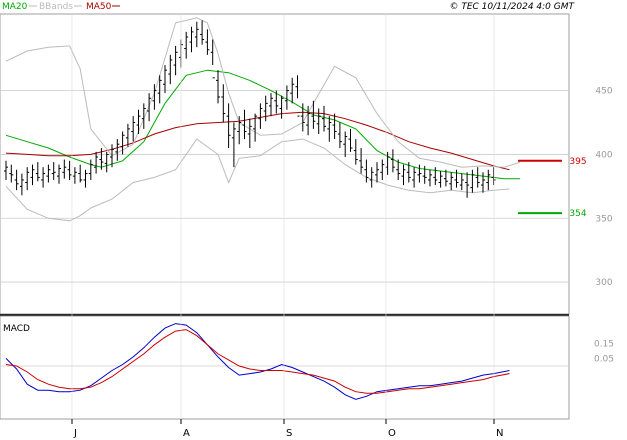  Describe the element at coordinates (15, 7) in the screenshot. I see `legend-ma20: MA20` at that location.